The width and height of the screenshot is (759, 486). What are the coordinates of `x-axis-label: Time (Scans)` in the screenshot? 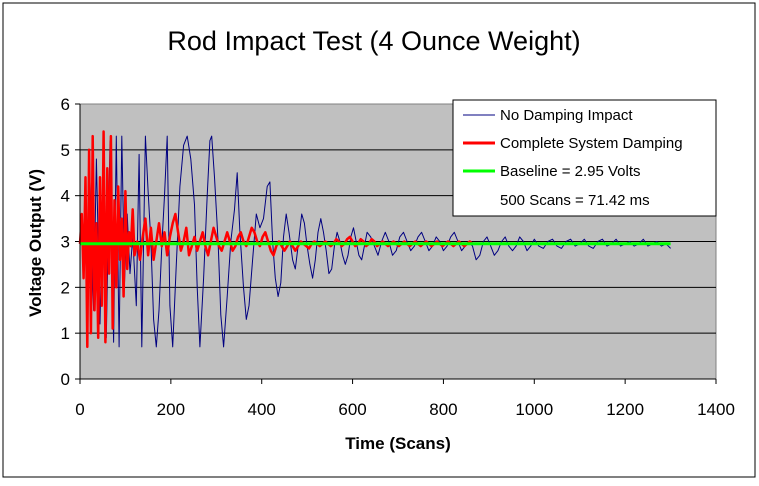 It's located at (398, 443).